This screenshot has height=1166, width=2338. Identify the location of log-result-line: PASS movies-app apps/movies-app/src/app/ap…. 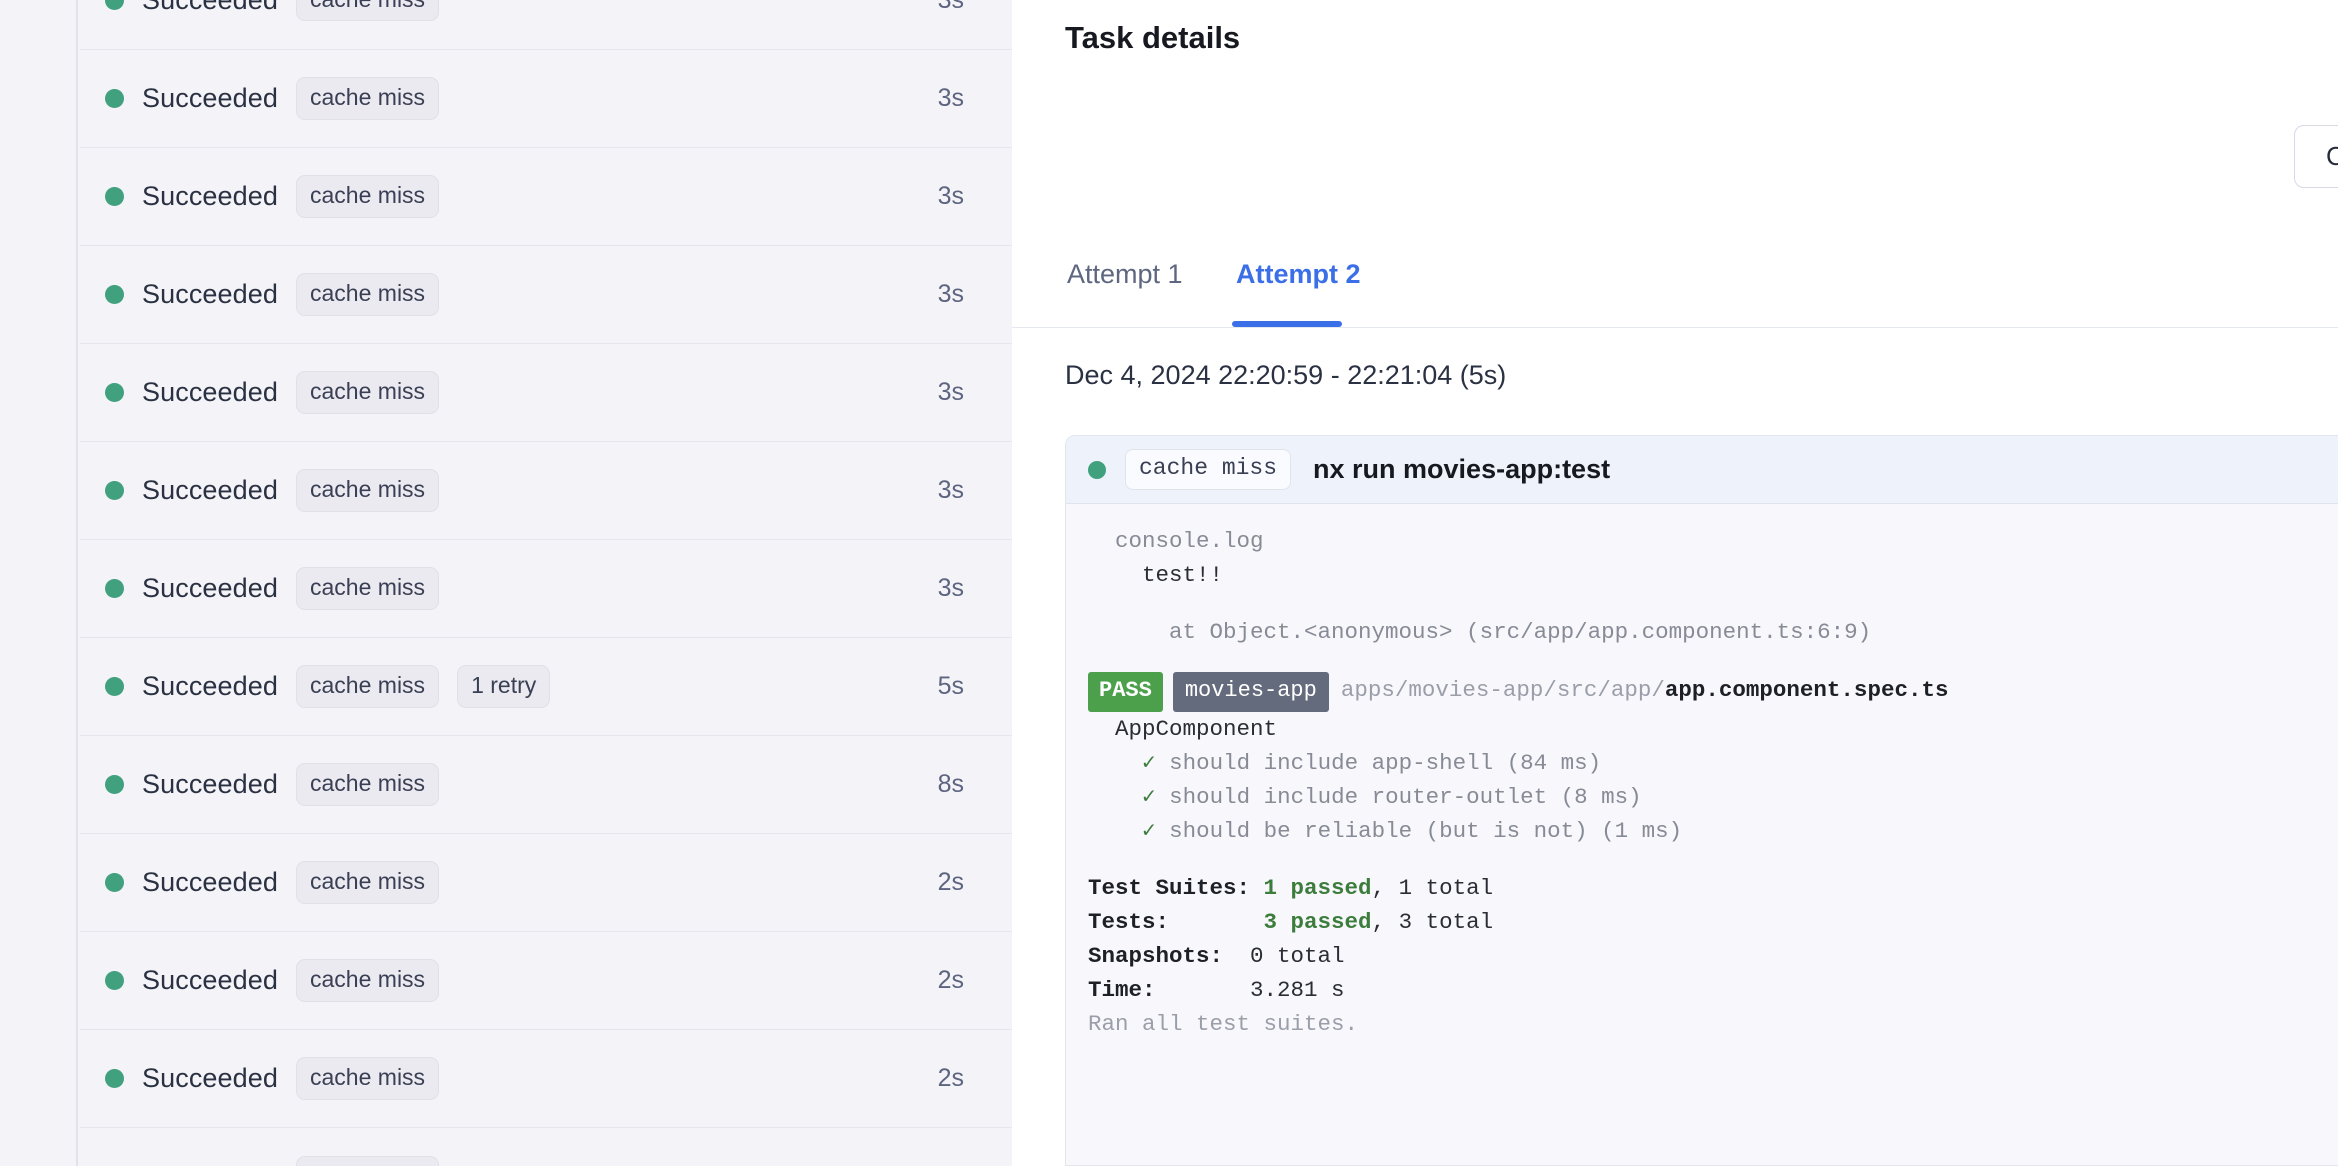
(1713, 692).